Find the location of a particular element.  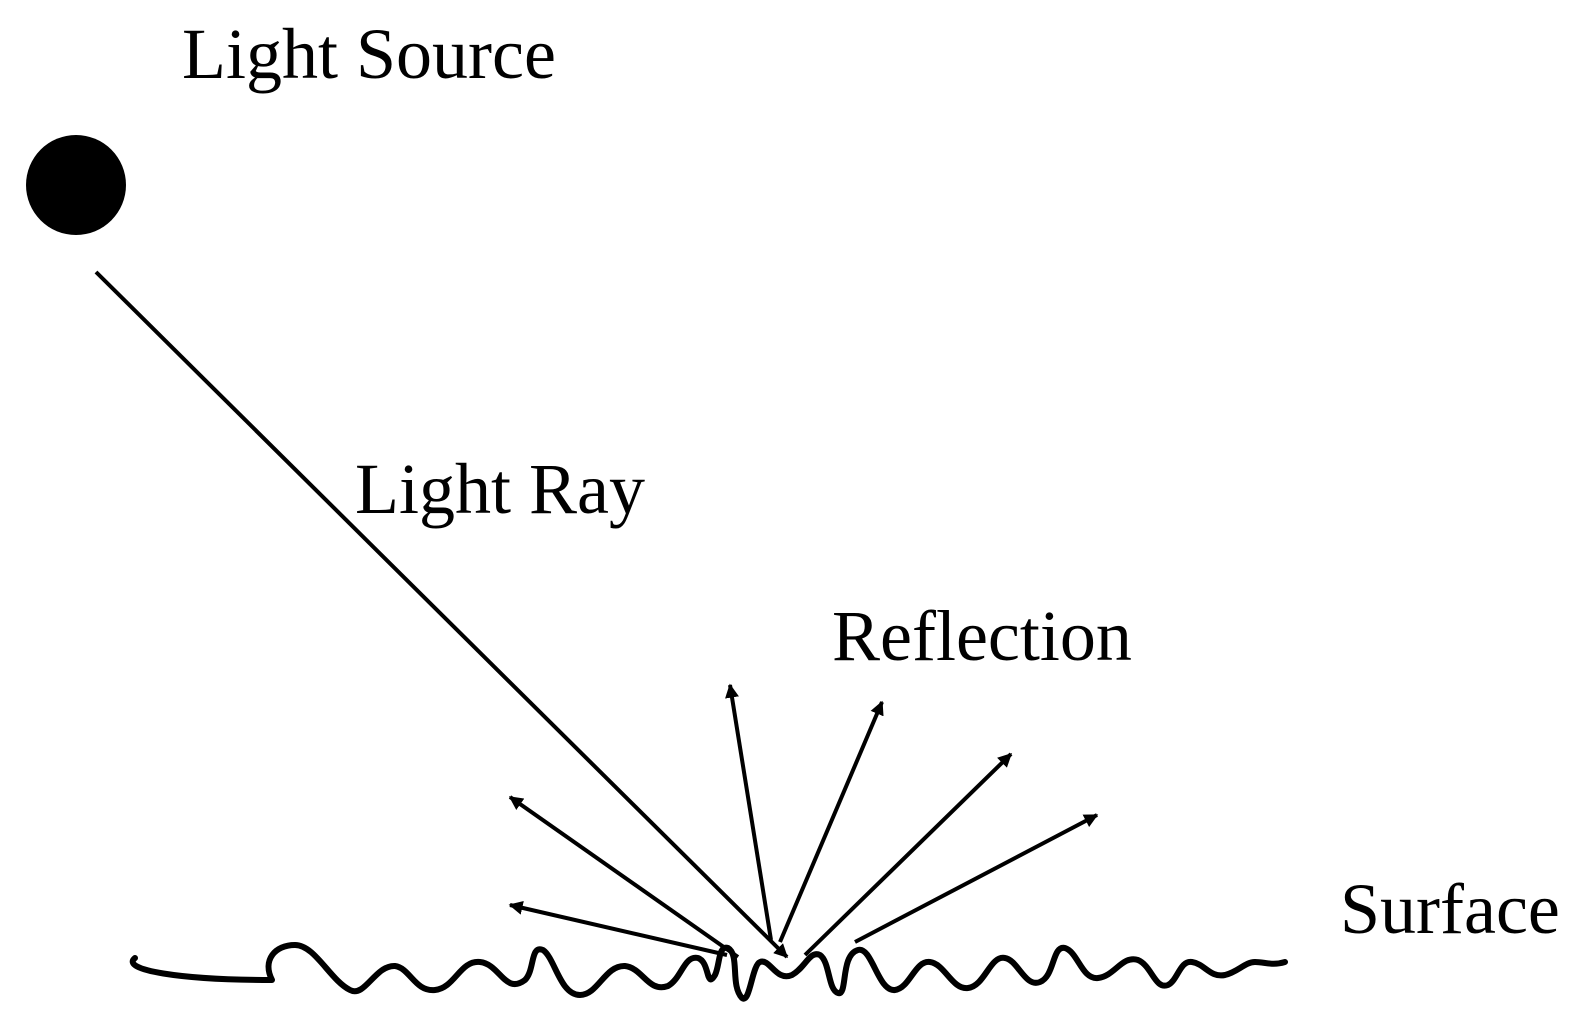

light-source-label: Light Source is located at coordinates (369, 54).